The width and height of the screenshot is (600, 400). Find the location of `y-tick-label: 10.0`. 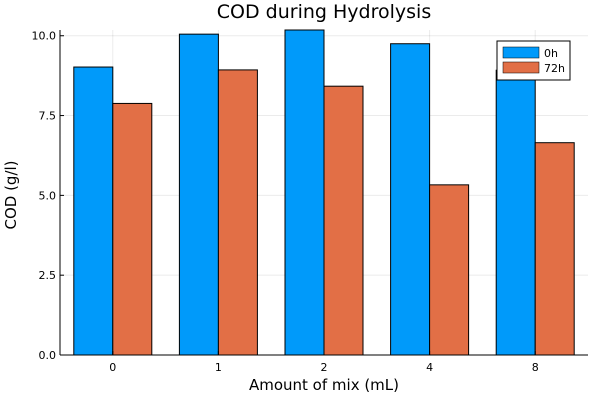

y-tick-label: 10.0 is located at coordinates (44, 36).